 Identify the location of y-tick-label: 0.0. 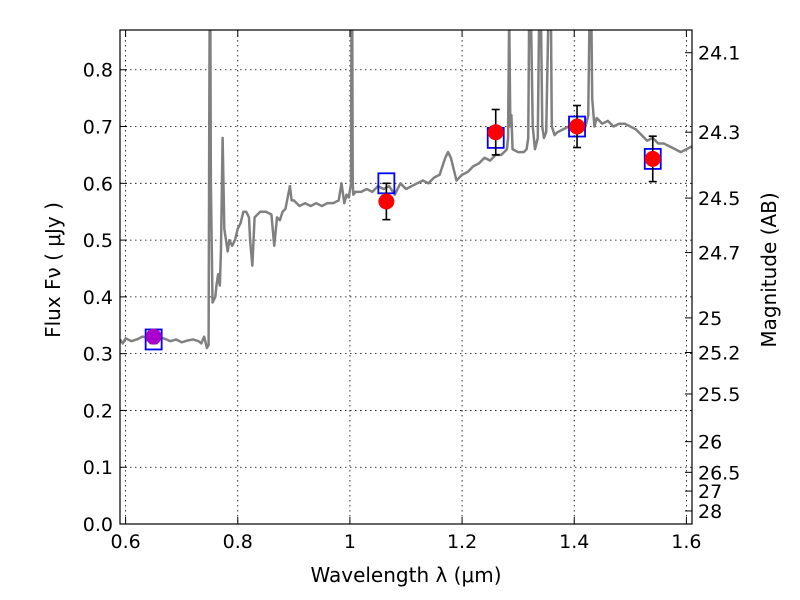
(98, 525).